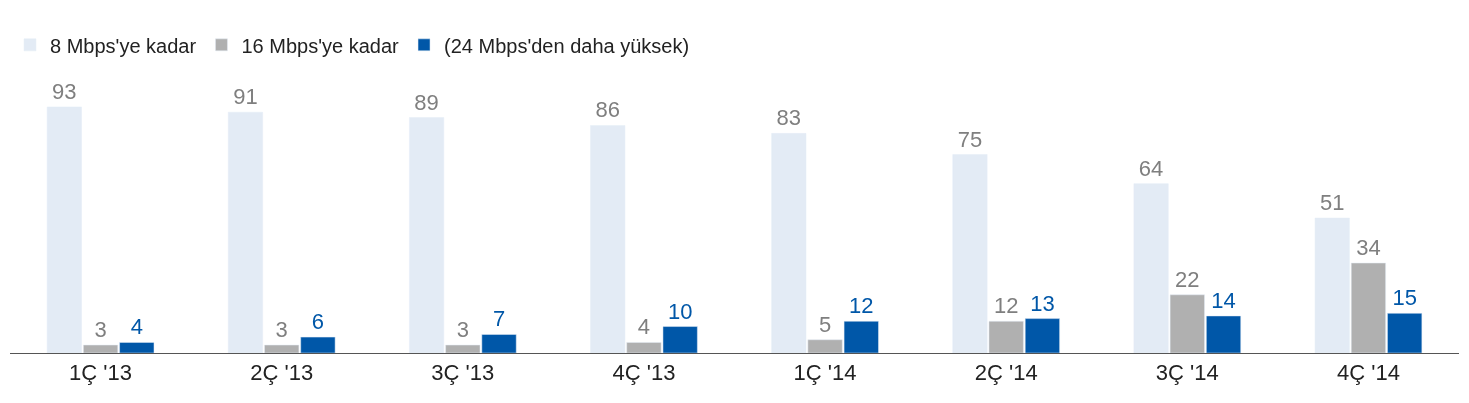  Describe the element at coordinates (1368, 373) in the screenshot. I see `x-tick-label: 4Ç '14` at that location.